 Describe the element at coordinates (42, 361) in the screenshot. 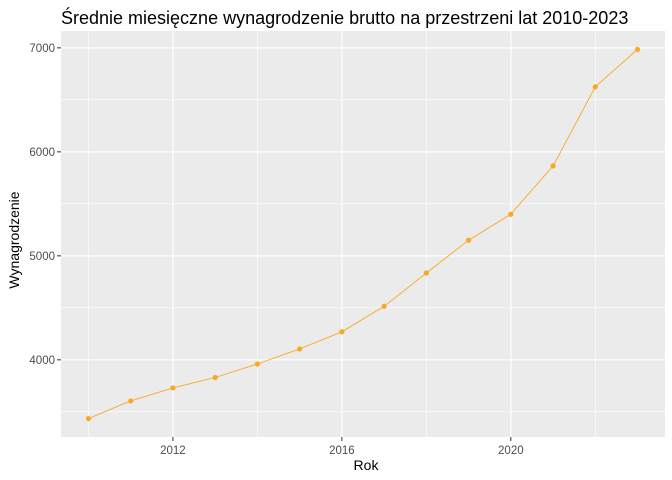

I see `y-tick-label: 4000` at that location.